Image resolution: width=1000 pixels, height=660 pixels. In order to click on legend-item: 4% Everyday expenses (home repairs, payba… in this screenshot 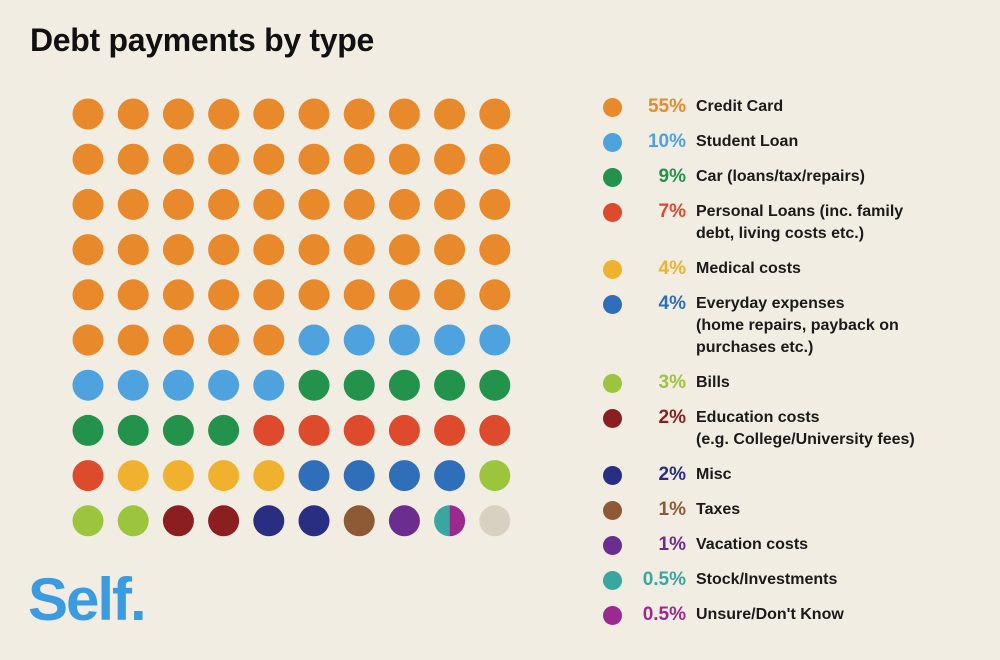, I will do `click(800, 326)`.